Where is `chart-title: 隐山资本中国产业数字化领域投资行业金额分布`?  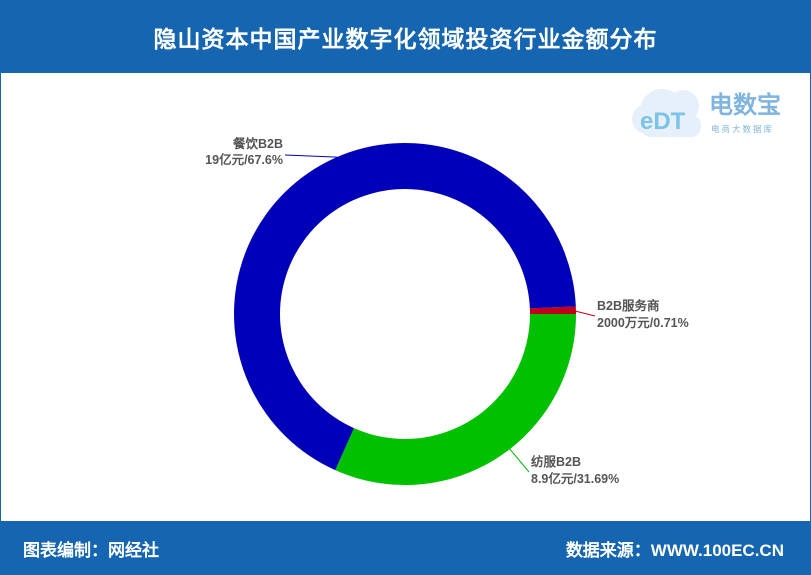
chart-title: 隐山资本中国产业数字化领域投资行业金额分布 is located at coordinates (405, 39).